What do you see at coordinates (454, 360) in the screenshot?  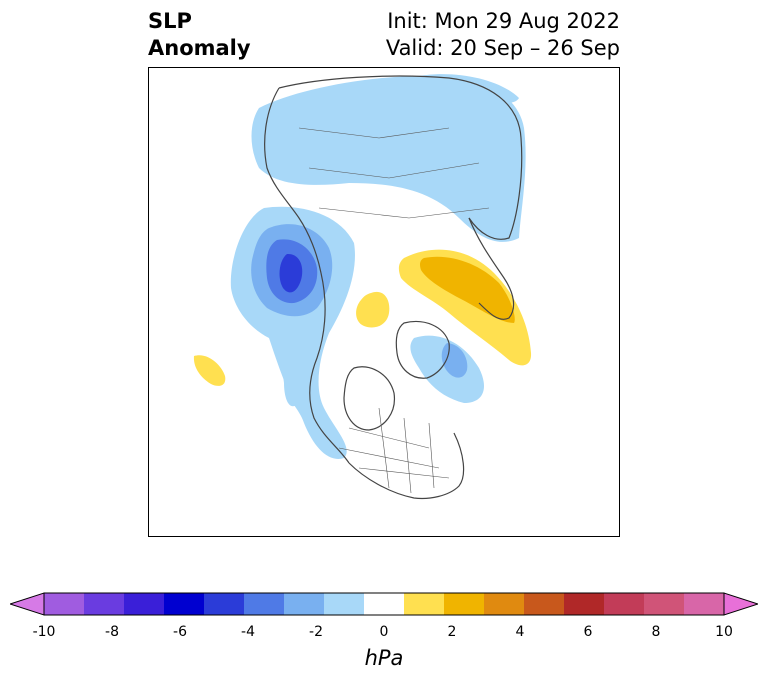 I see `anomaly-region-atlantic-core` at bounding box center [454, 360].